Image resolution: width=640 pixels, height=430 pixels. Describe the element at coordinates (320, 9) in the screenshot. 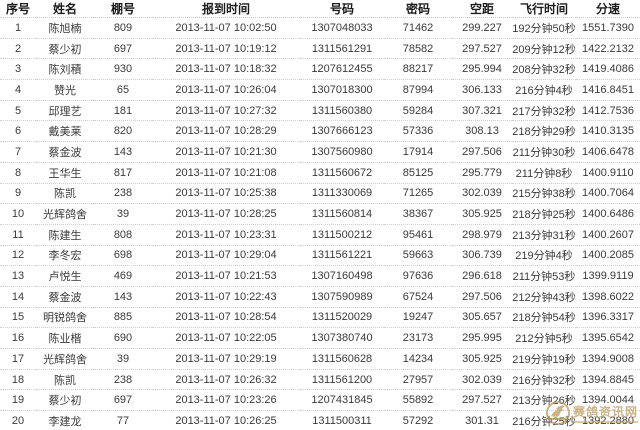

I see `header-row: 序号 姓名 棚号 报到时间 号码 密码 空距 飞行时间 分速` at that location.